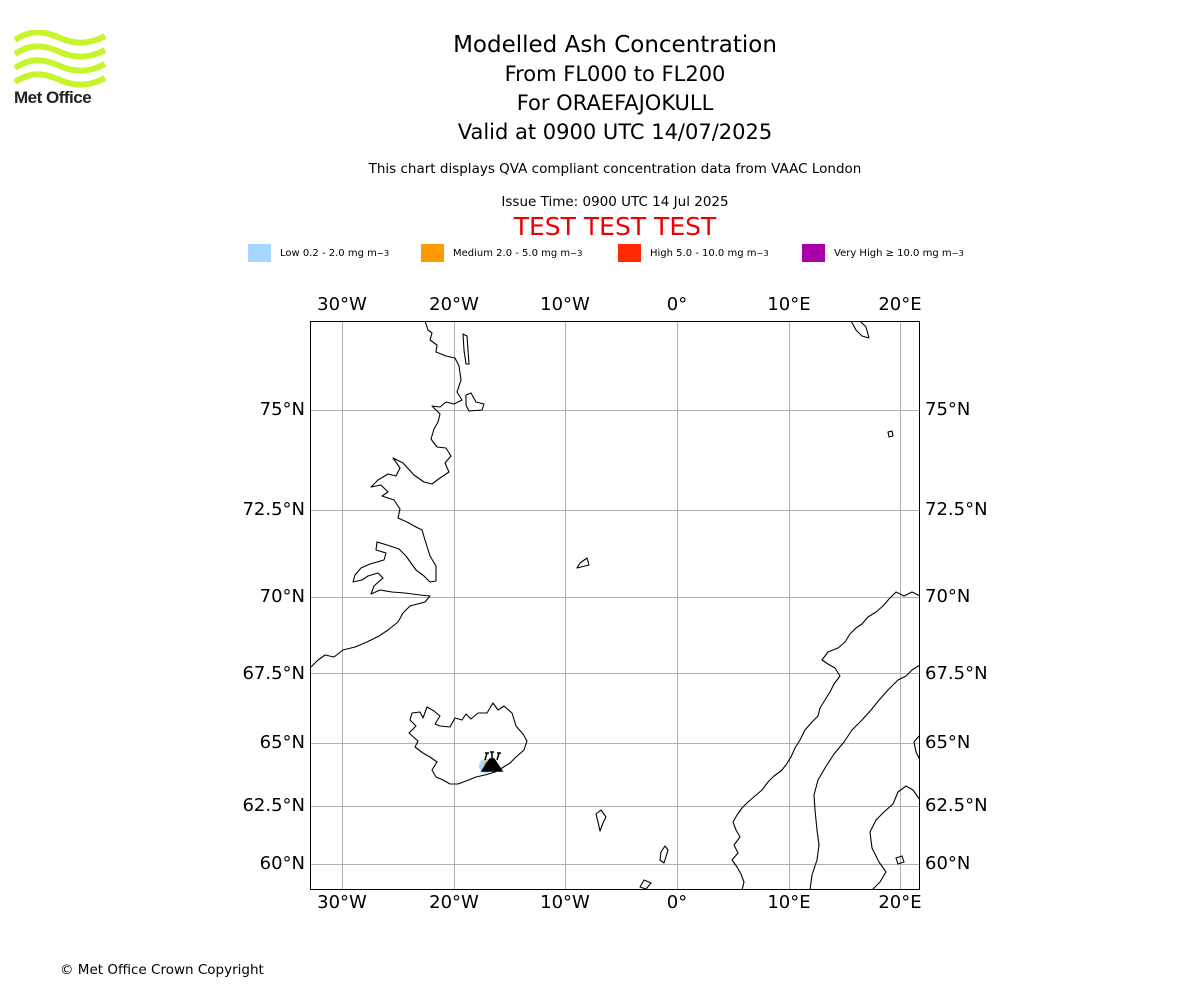 This screenshot has height=1000, width=1200. I want to click on issue-time: Issue Time: 0900 UTC 14 Jul 2025, so click(615, 202).